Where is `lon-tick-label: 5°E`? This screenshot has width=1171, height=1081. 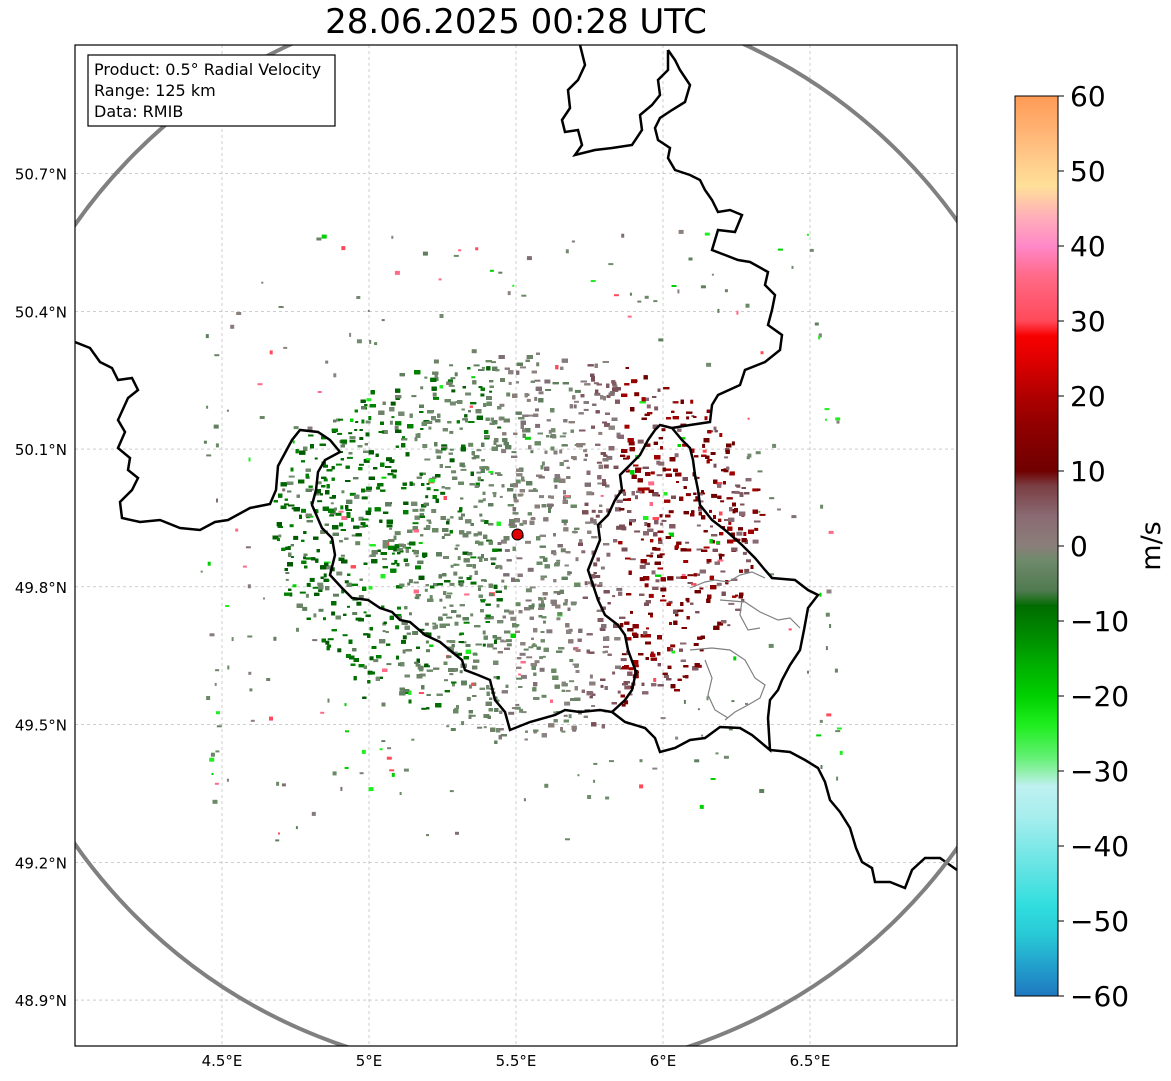
lon-tick-label: 5°E is located at coordinates (369, 1061).